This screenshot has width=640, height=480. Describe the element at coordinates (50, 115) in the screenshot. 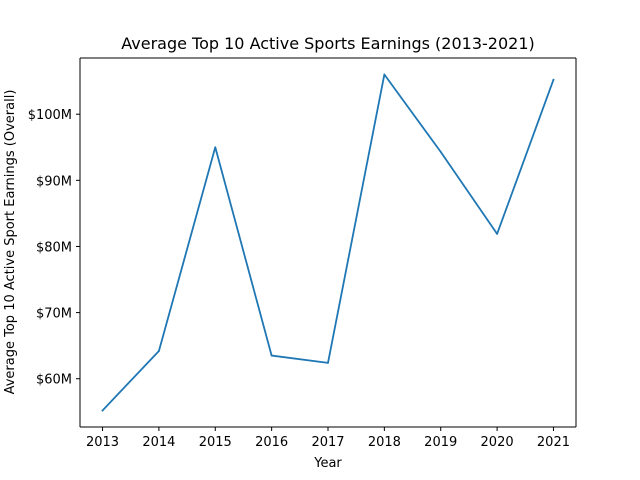

I see `y-tick-label: $100M` at that location.